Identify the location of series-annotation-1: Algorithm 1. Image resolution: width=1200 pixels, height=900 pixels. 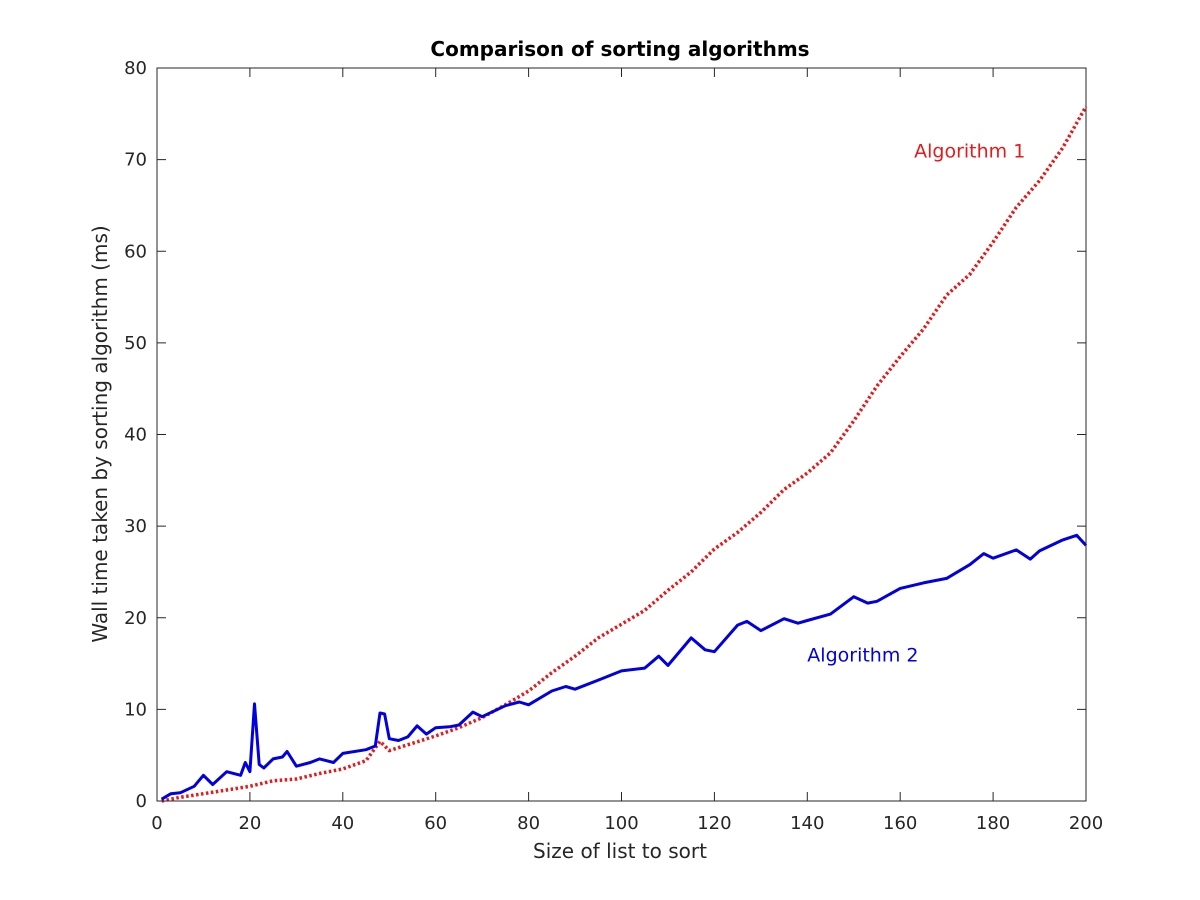
(969, 151).